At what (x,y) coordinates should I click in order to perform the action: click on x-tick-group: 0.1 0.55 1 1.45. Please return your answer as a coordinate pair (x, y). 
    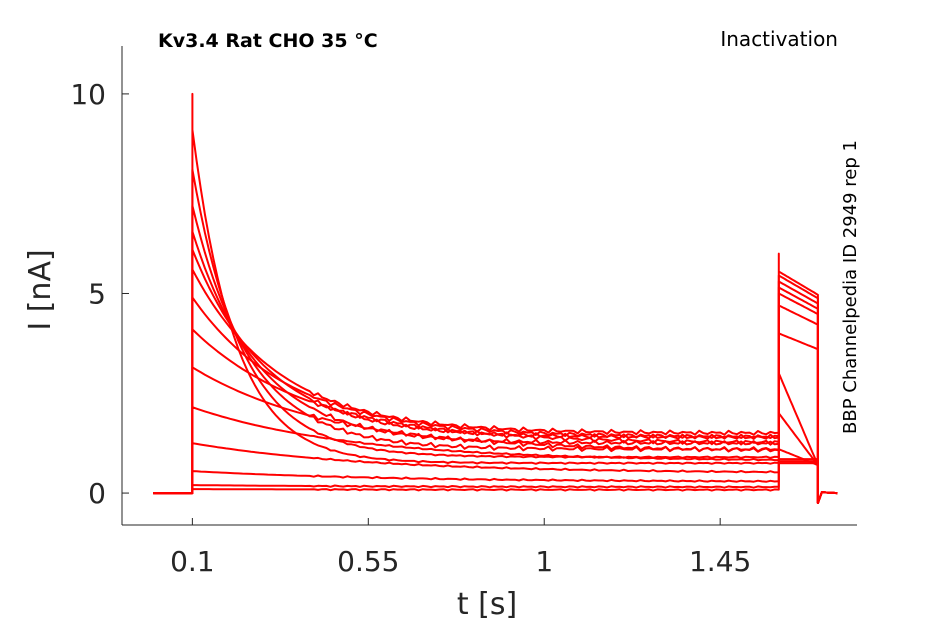
    Looking at the image, I should click on (460, 548).